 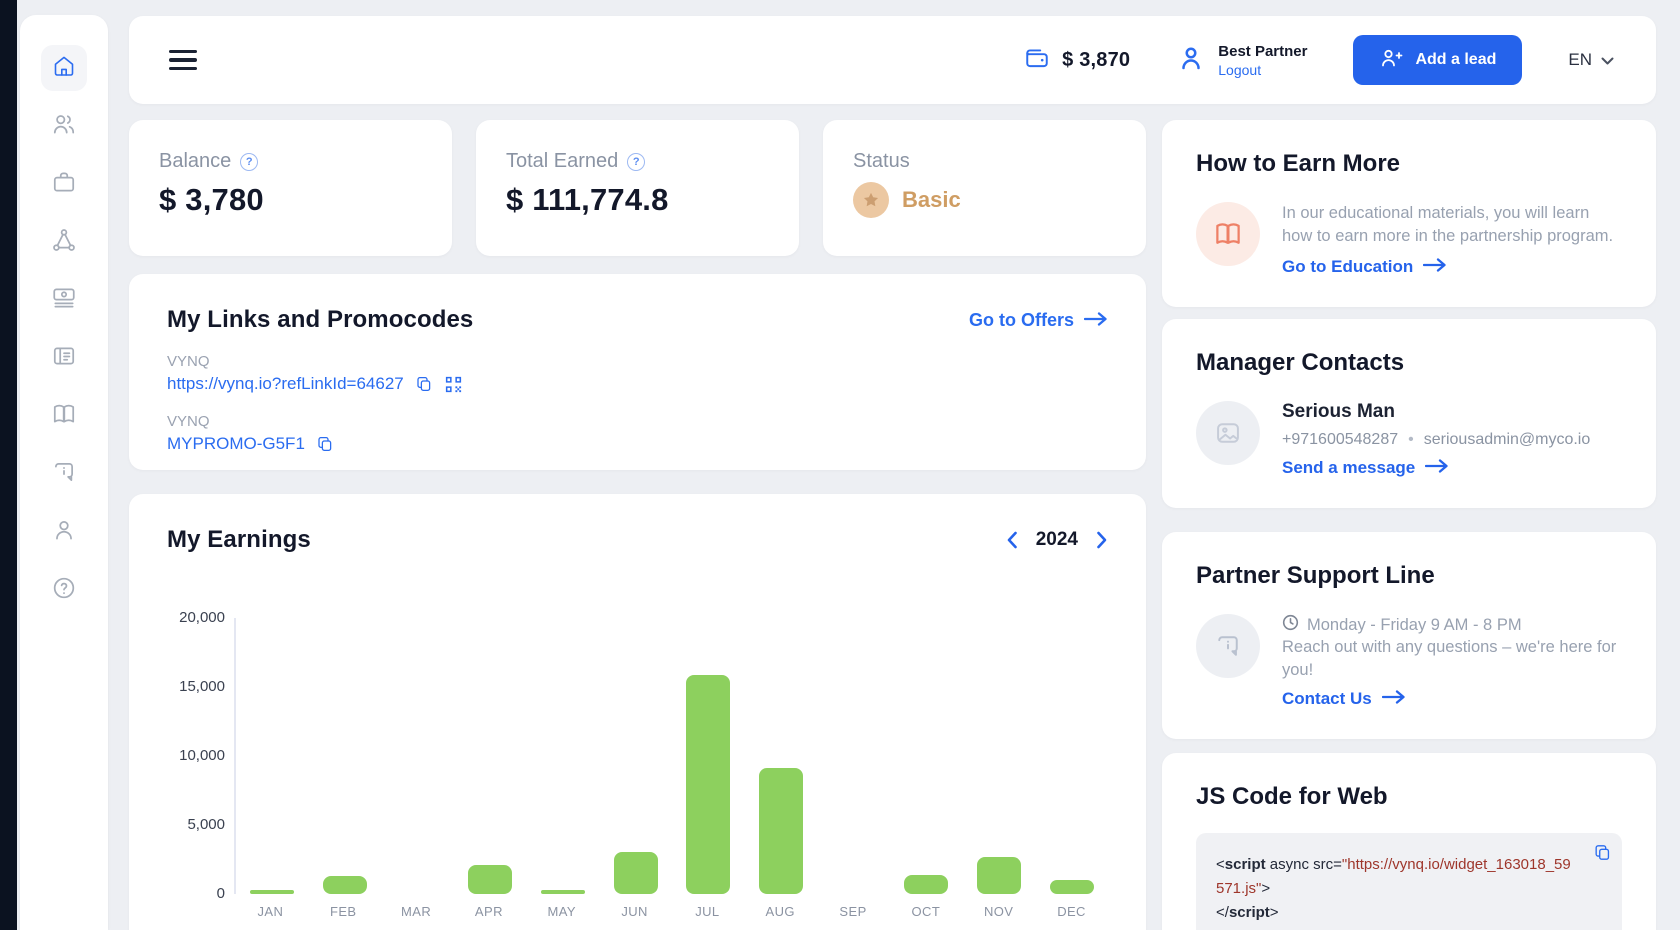 I want to click on month-label: MAR, so click(x=416, y=911).